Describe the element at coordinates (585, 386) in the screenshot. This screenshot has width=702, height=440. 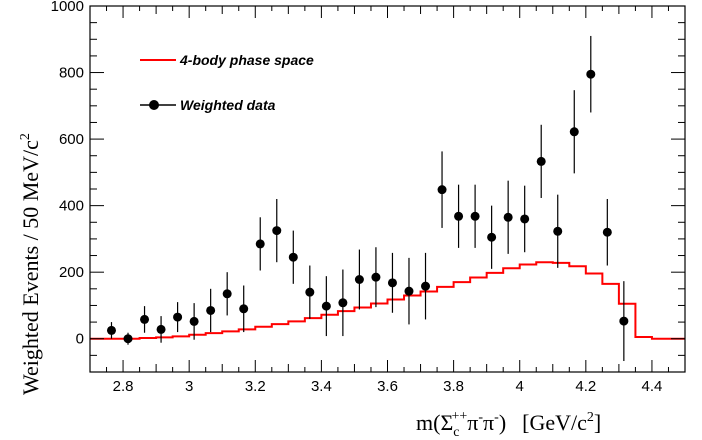
I see `x-tick-label: 4.2` at that location.